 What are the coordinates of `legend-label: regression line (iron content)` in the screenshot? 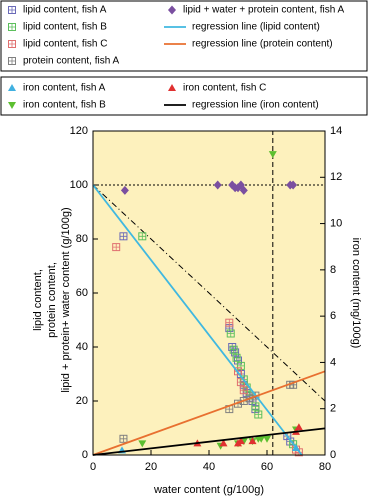 It's located at (255, 105).